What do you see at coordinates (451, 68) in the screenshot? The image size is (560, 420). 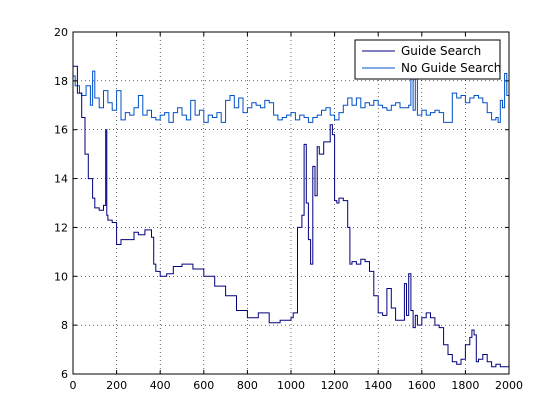 I see `legend-label: No Guide Search` at bounding box center [451, 68].